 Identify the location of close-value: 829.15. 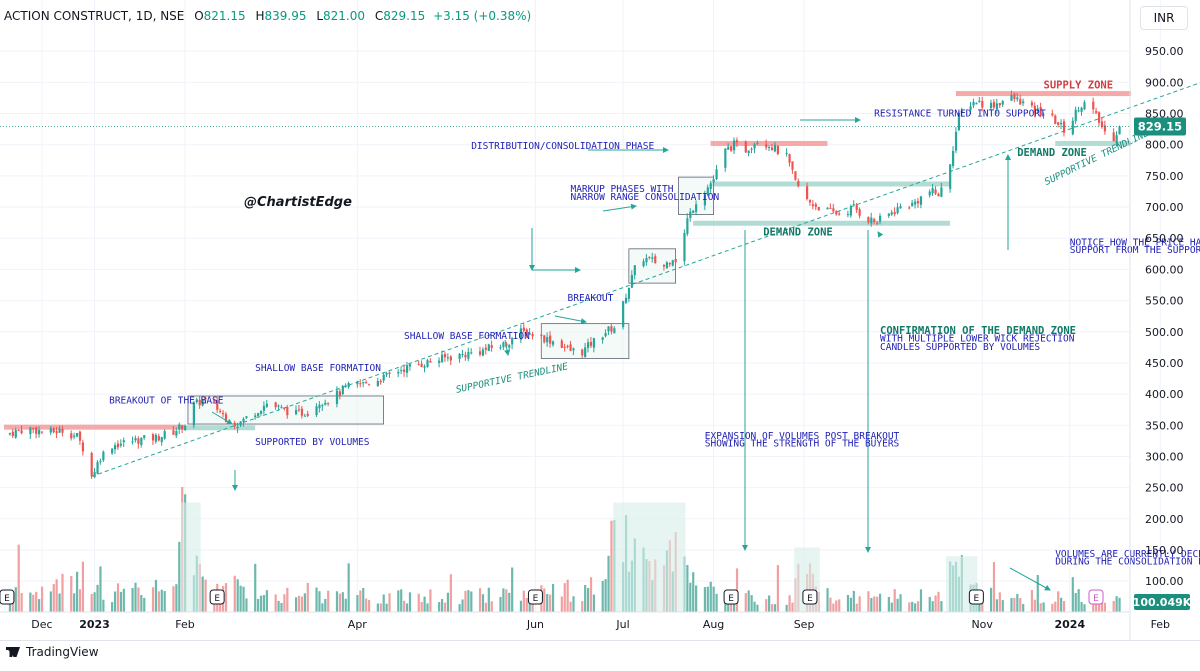
(404, 16).